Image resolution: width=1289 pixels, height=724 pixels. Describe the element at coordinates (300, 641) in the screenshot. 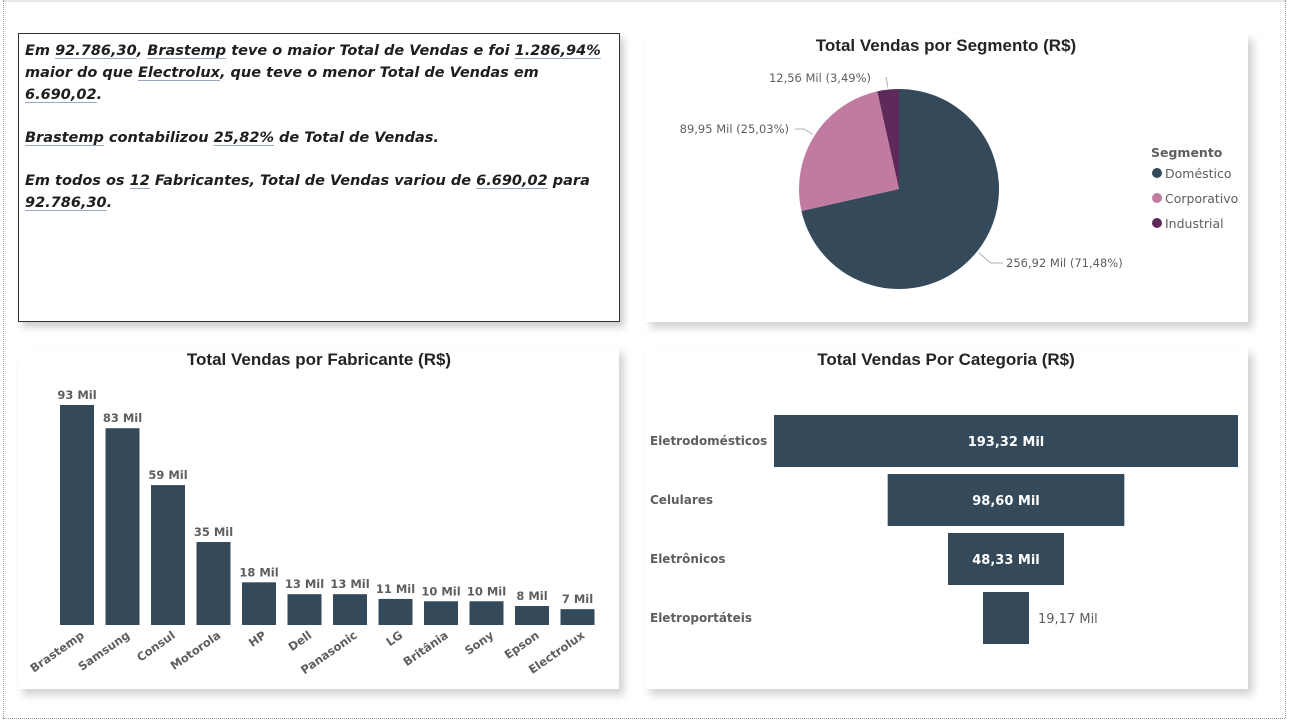

I see `bar-axis-label: Dell` at that location.